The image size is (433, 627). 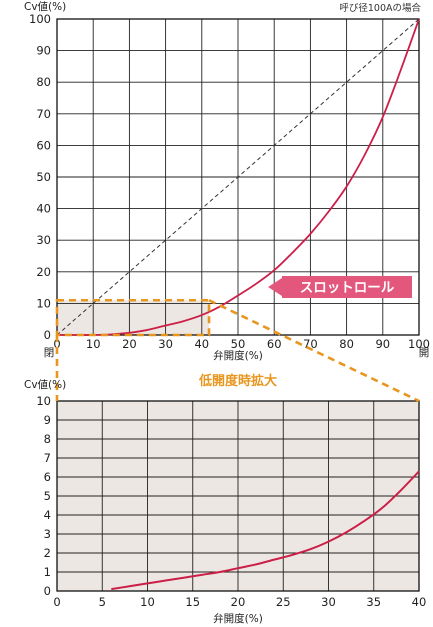 What do you see at coordinates (201, 344) in the screenshot?
I see `main-xtick-label: 40` at bounding box center [201, 344].